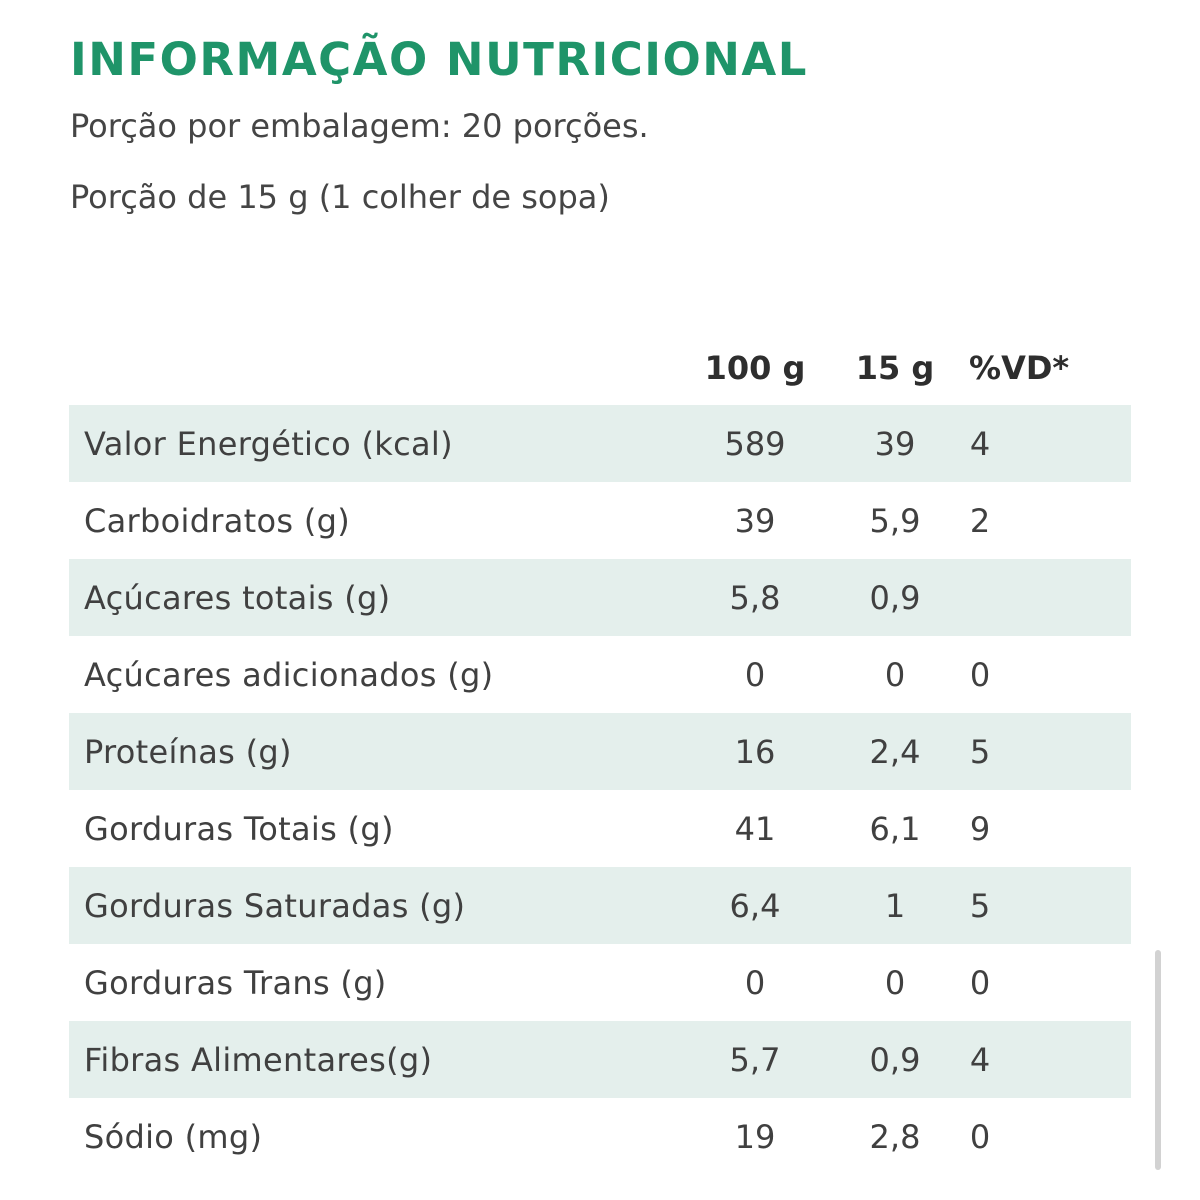  I want to click on value-100g: 6,4, so click(755, 905).